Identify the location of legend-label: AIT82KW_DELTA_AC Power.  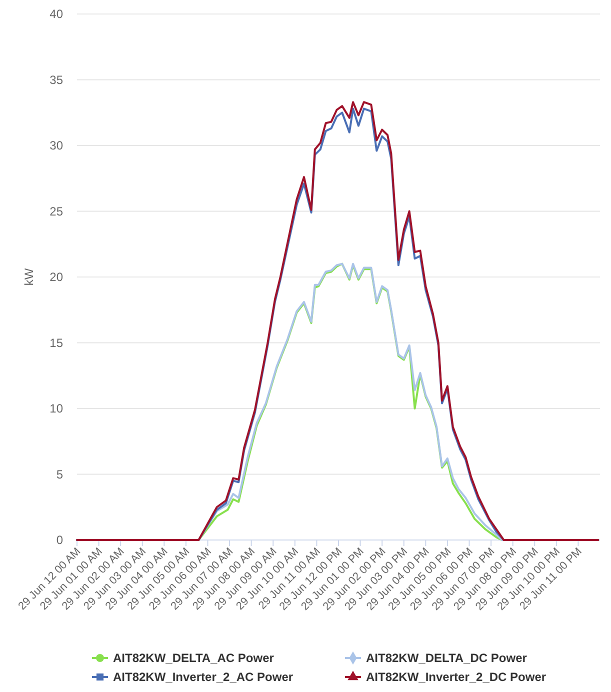
(193, 658).